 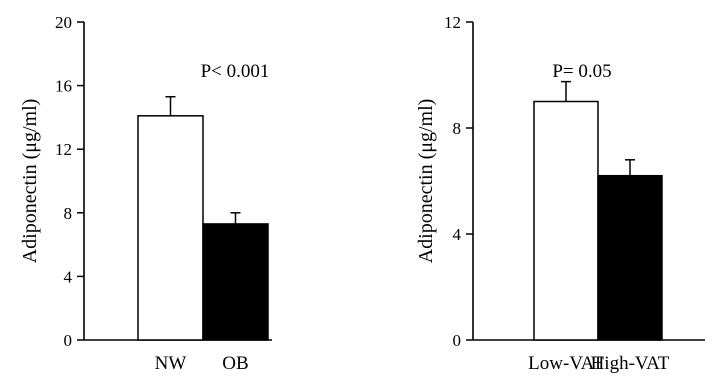 What do you see at coordinates (630, 363) in the screenshot?
I see `category-label: High-VAT` at bounding box center [630, 363].